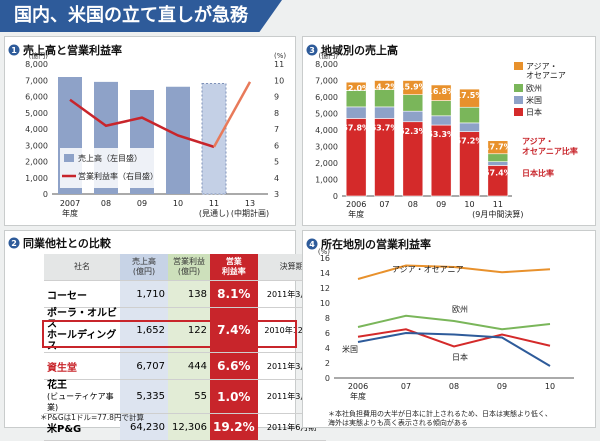  Describe the element at coordinates (324, 252) in the screenshot. I see `y-unit: (%)` at that location.